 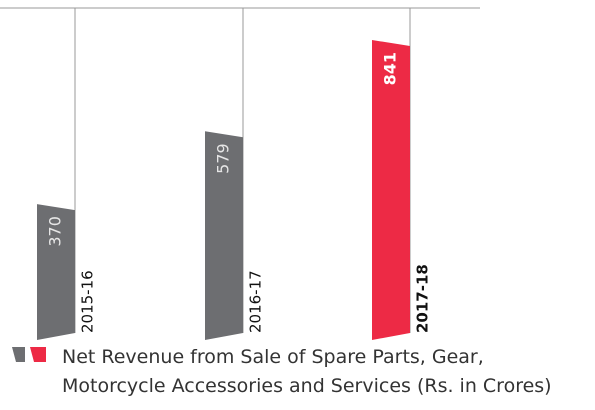 What do you see at coordinates (256, 301) in the screenshot?
I see `category-label: 2016-17` at bounding box center [256, 301].